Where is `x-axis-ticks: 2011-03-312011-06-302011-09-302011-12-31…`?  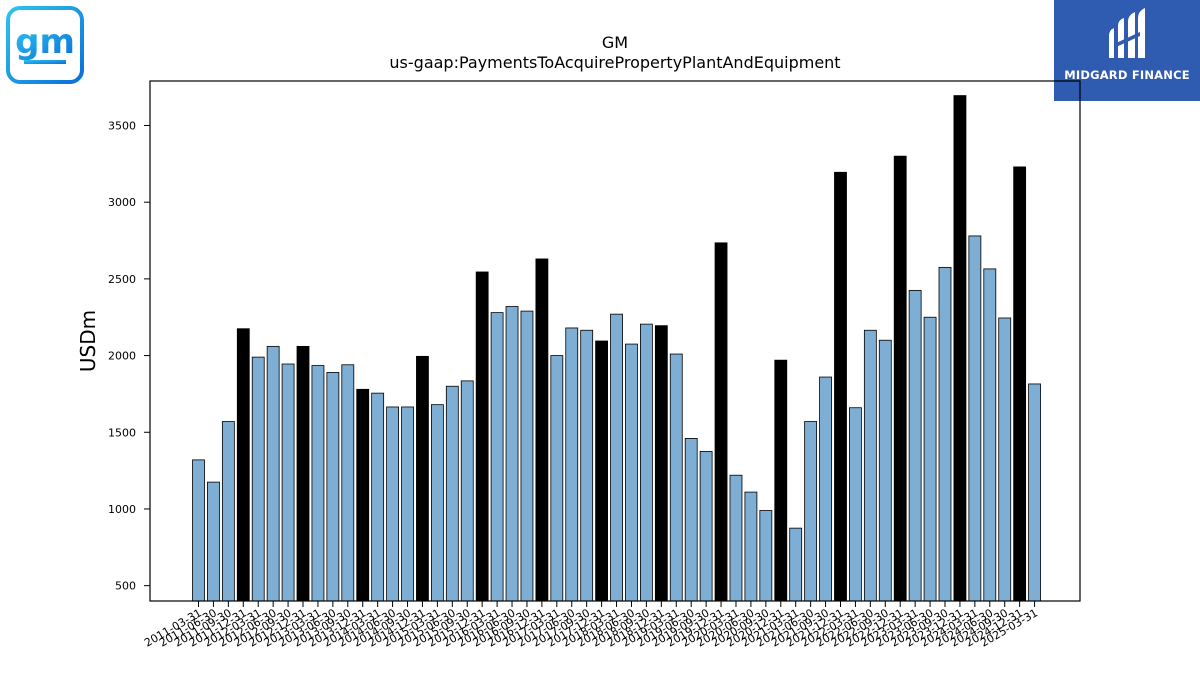
x-axis-ticks: 2011-03-312011-06-302011-09-302011-12-31… is located at coordinates (591, 625).